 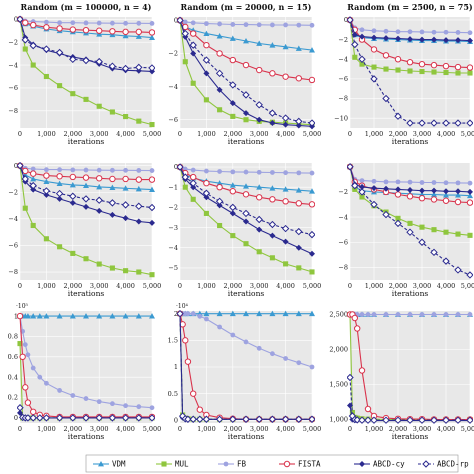 I want to click on legend-label-fb: FB, so click(x=242, y=464).